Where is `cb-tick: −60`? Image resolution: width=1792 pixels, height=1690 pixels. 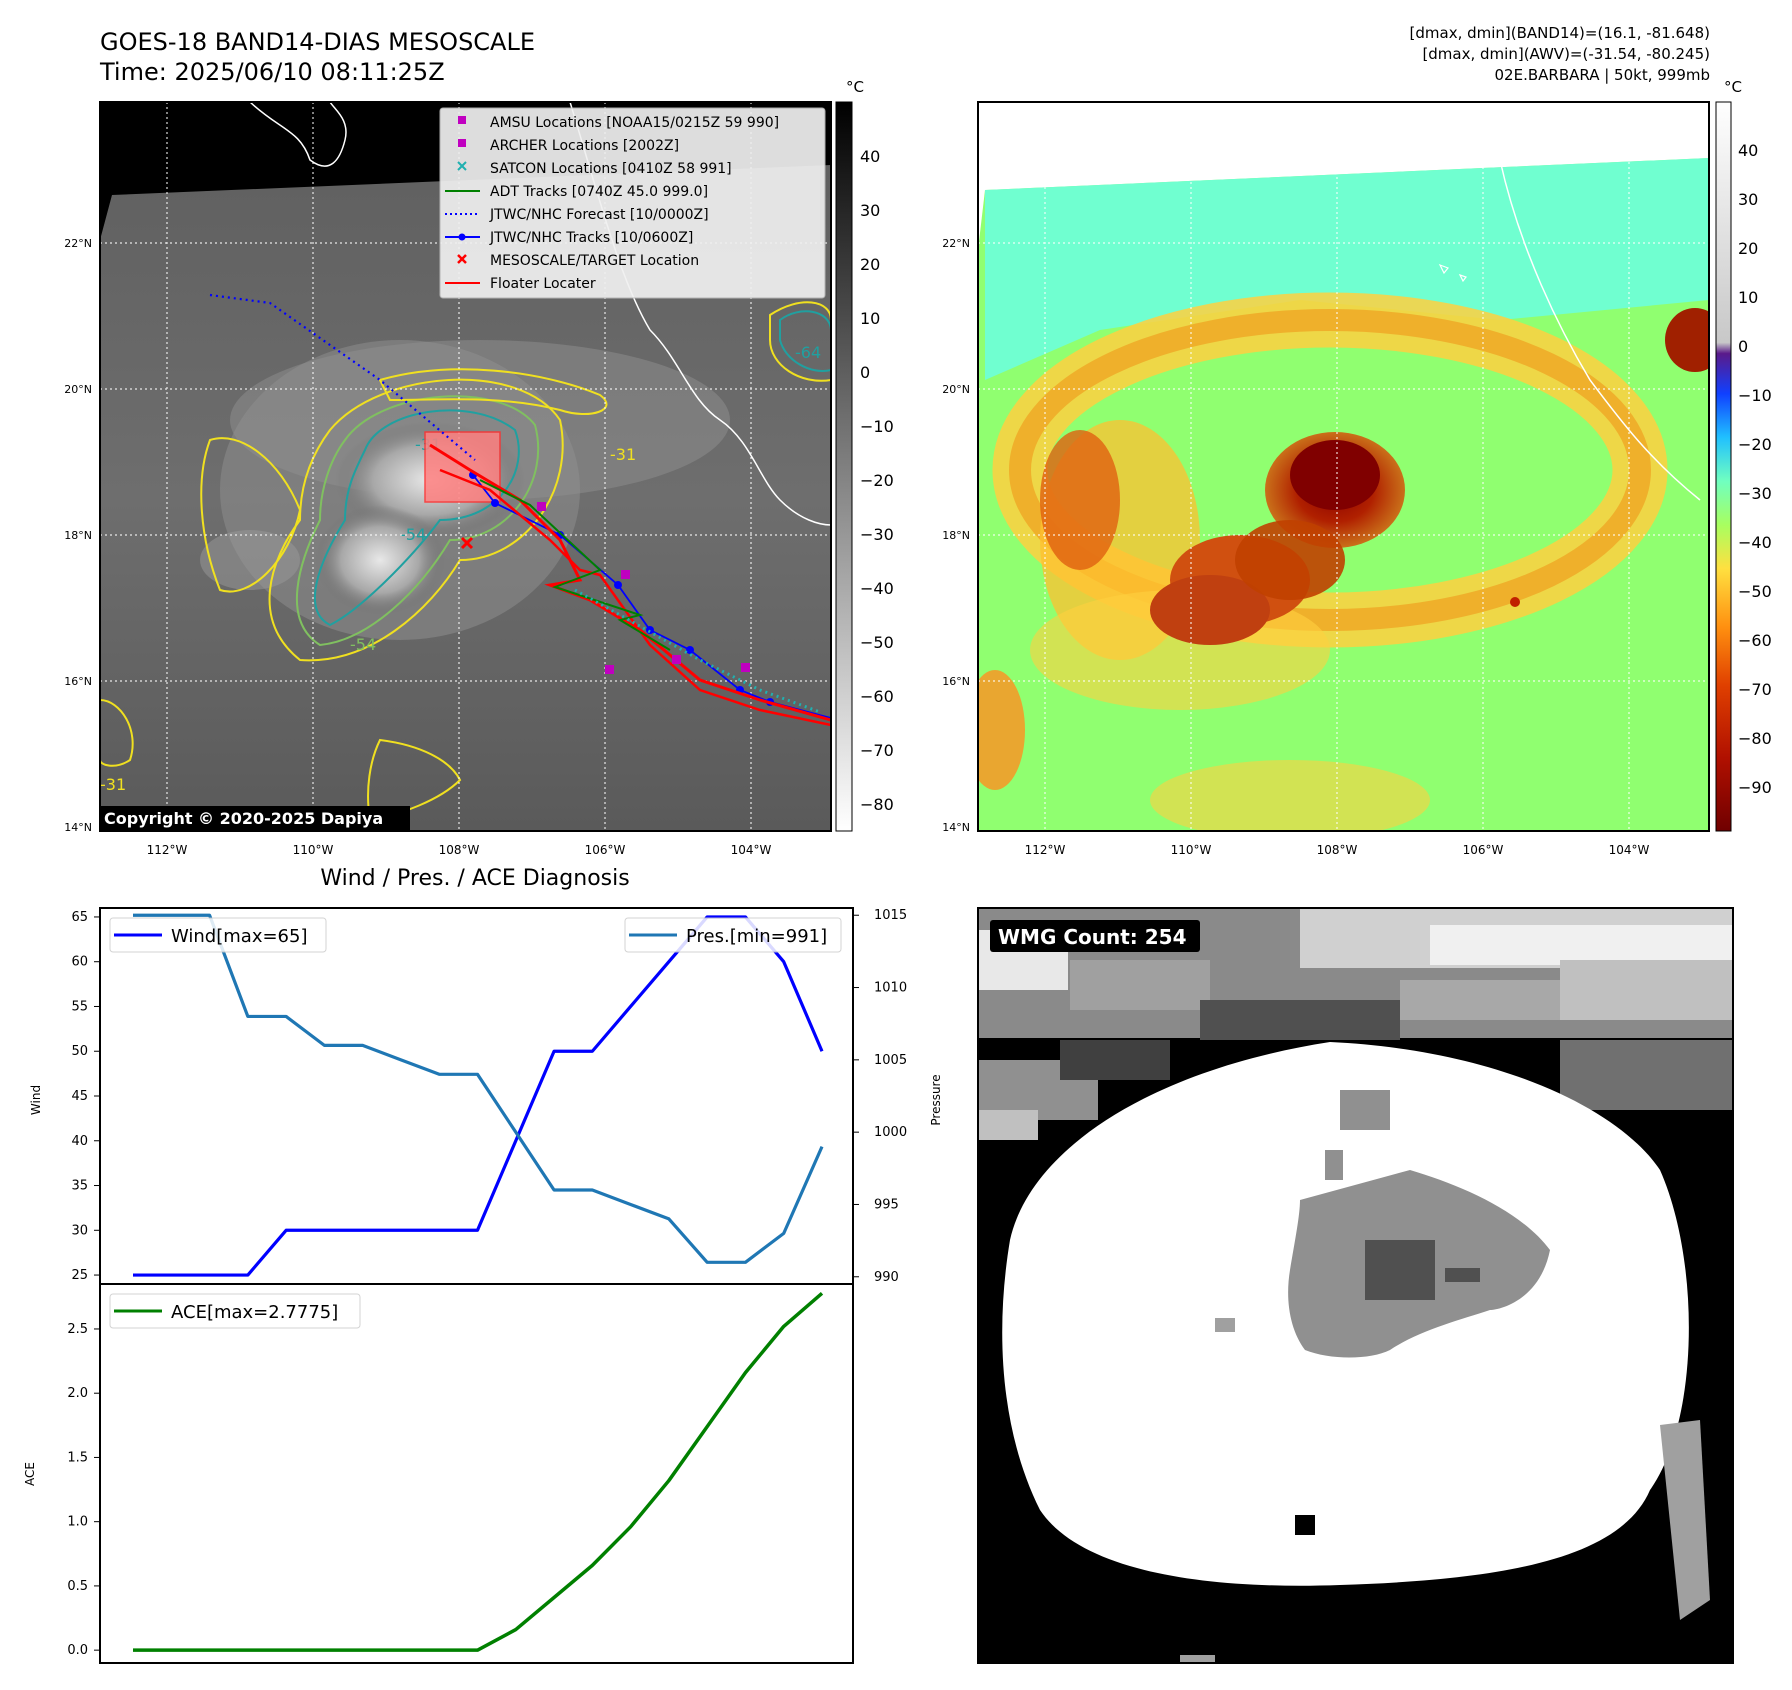 cb-tick: −60 is located at coordinates (1755, 640).